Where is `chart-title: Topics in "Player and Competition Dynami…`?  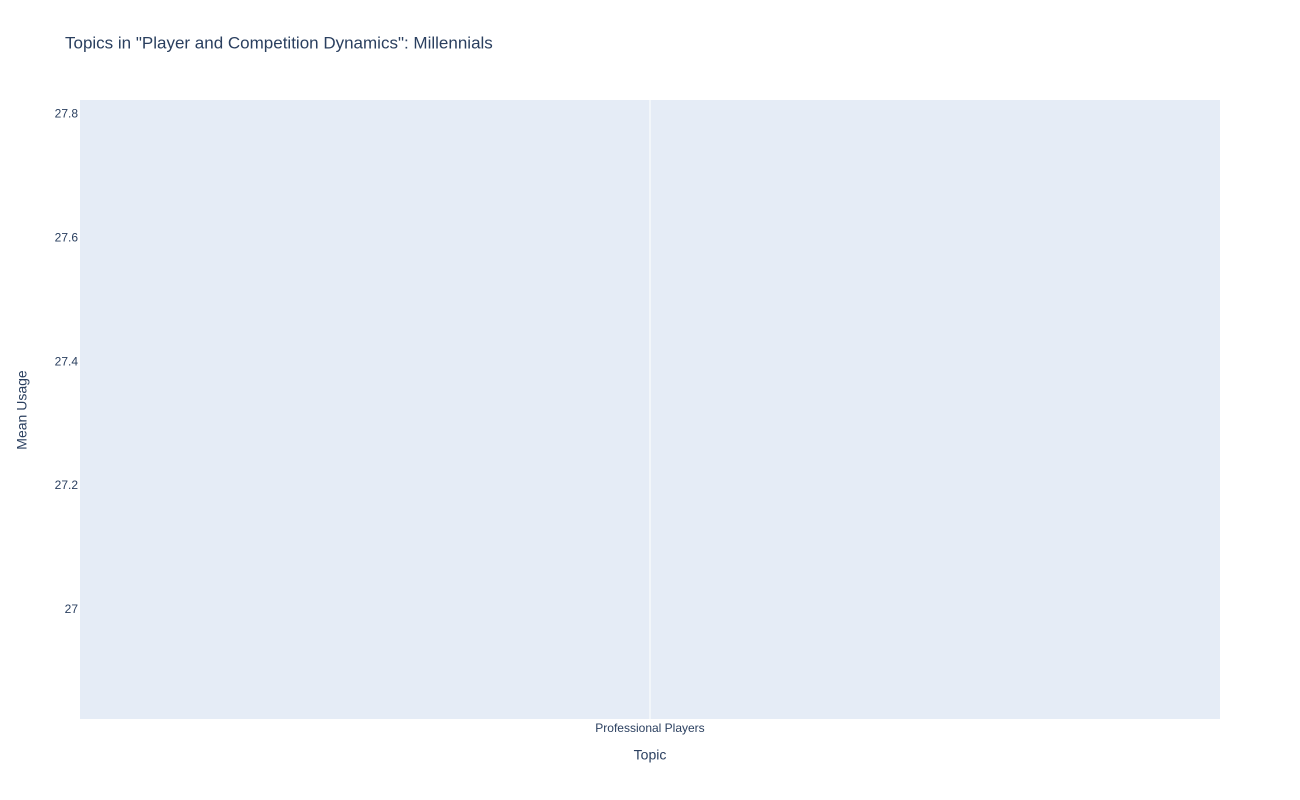
chart-title: Topics in "Player and Competition Dynami… is located at coordinates (279, 42).